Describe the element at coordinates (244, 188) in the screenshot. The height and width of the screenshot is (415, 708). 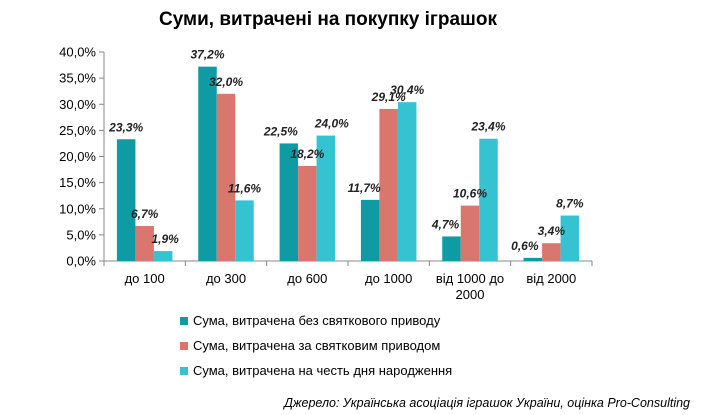
I see `data-label: 11,6%` at that location.